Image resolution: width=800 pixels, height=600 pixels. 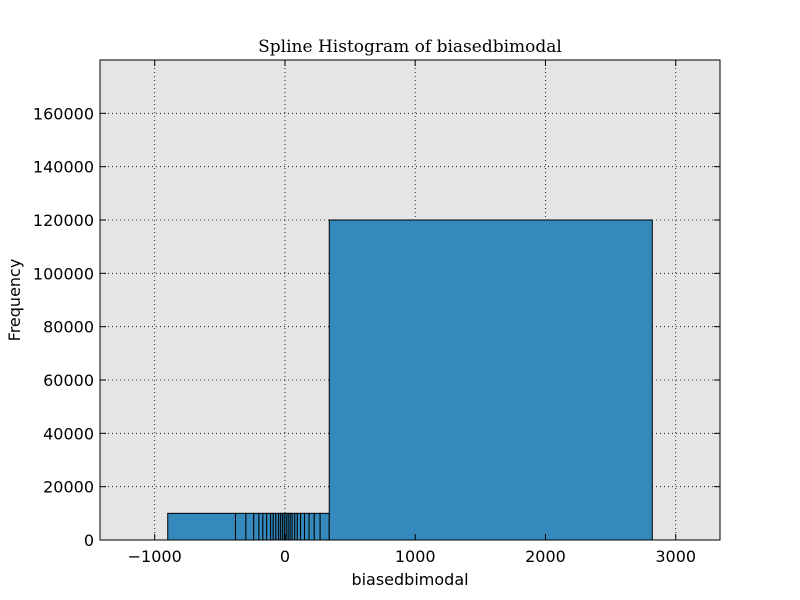 What do you see at coordinates (63, 167) in the screenshot?
I see `y-tick-label: 140000` at bounding box center [63, 167].